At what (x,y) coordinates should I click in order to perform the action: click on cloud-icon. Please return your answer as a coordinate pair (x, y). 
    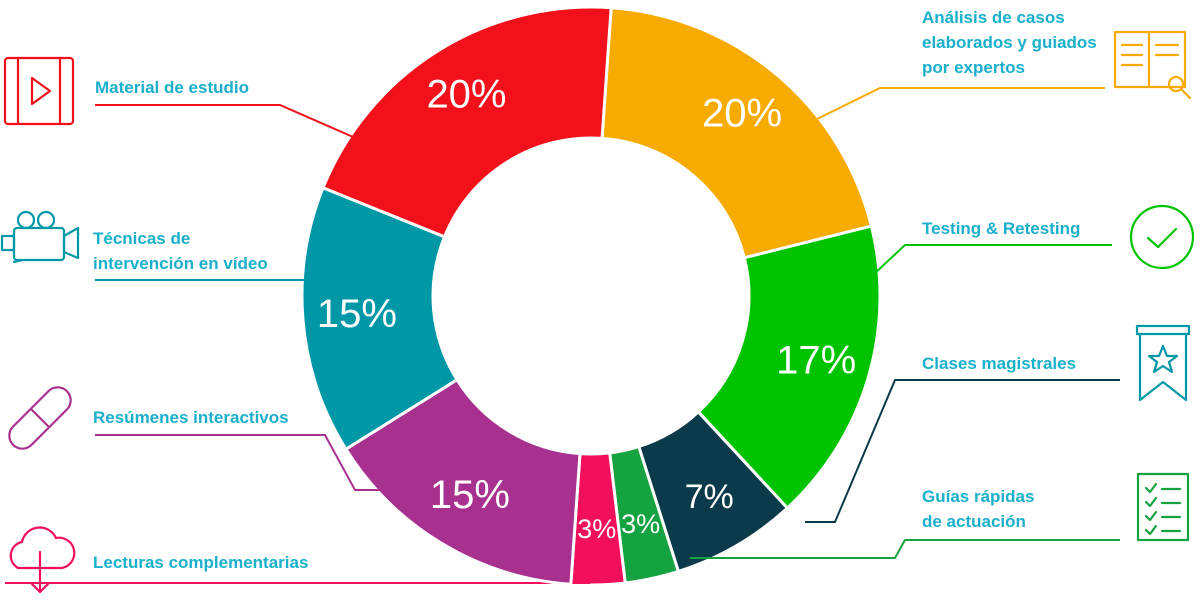
    Looking at the image, I should click on (42, 560).